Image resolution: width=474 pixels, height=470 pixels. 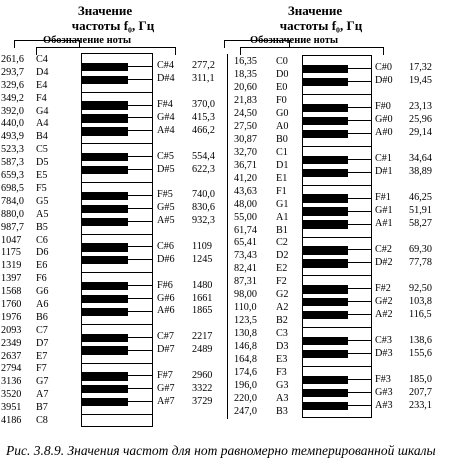 I want to click on white-key-note: D0, so click(x=282, y=74).